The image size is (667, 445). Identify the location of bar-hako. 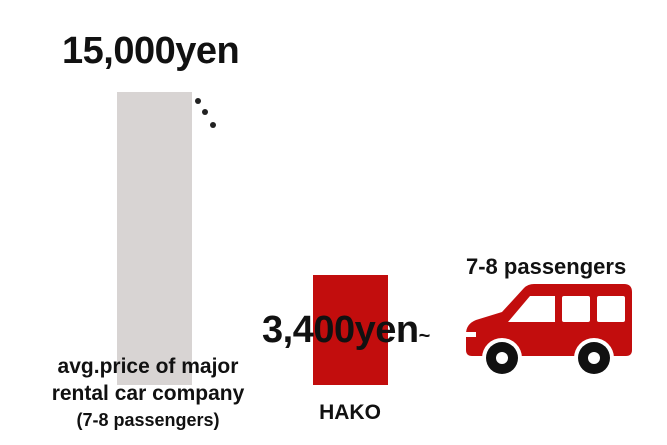
(350, 330).